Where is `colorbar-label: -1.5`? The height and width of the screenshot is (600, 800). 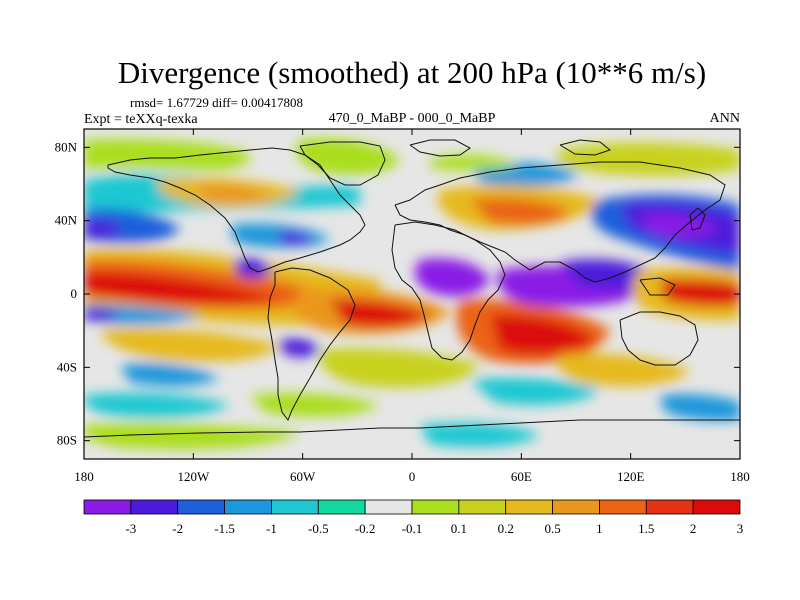
colorbar-label: -1.5 is located at coordinates (224, 528).